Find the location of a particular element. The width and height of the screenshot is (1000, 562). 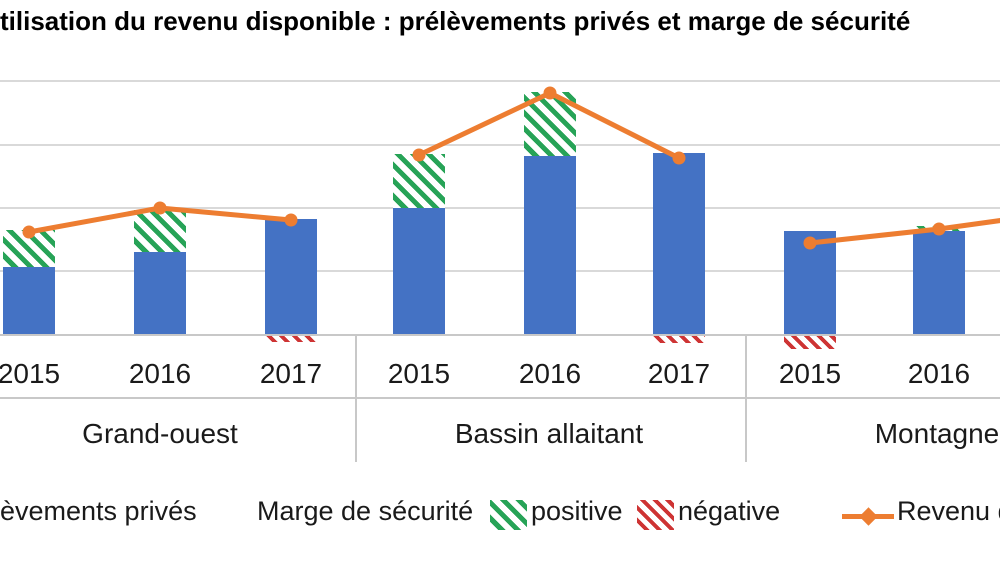

bar-prelevements-Bassin allaitant-2015 is located at coordinates (419, 271).